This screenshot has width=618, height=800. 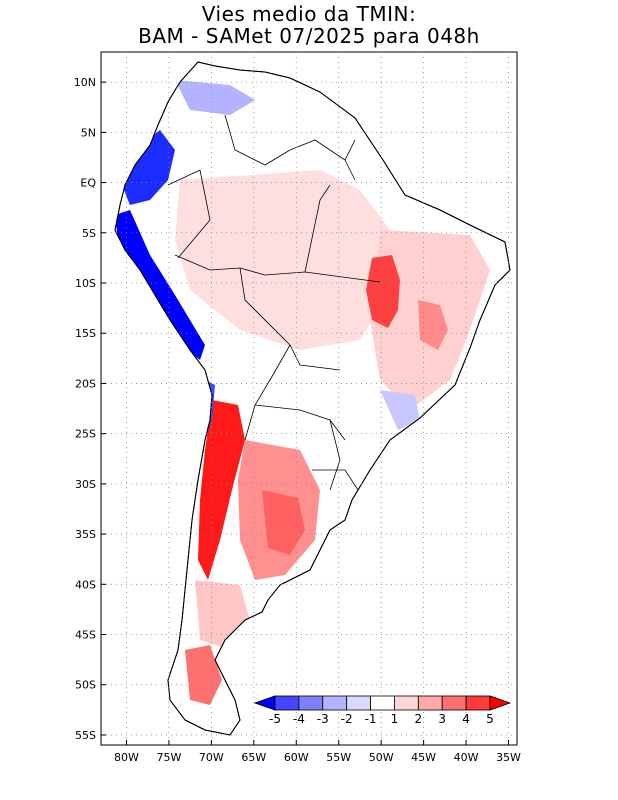 What do you see at coordinates (85, 534) in the screenshot?
I see `lat-tick-label: 35S` at bounding box center [85, 534].